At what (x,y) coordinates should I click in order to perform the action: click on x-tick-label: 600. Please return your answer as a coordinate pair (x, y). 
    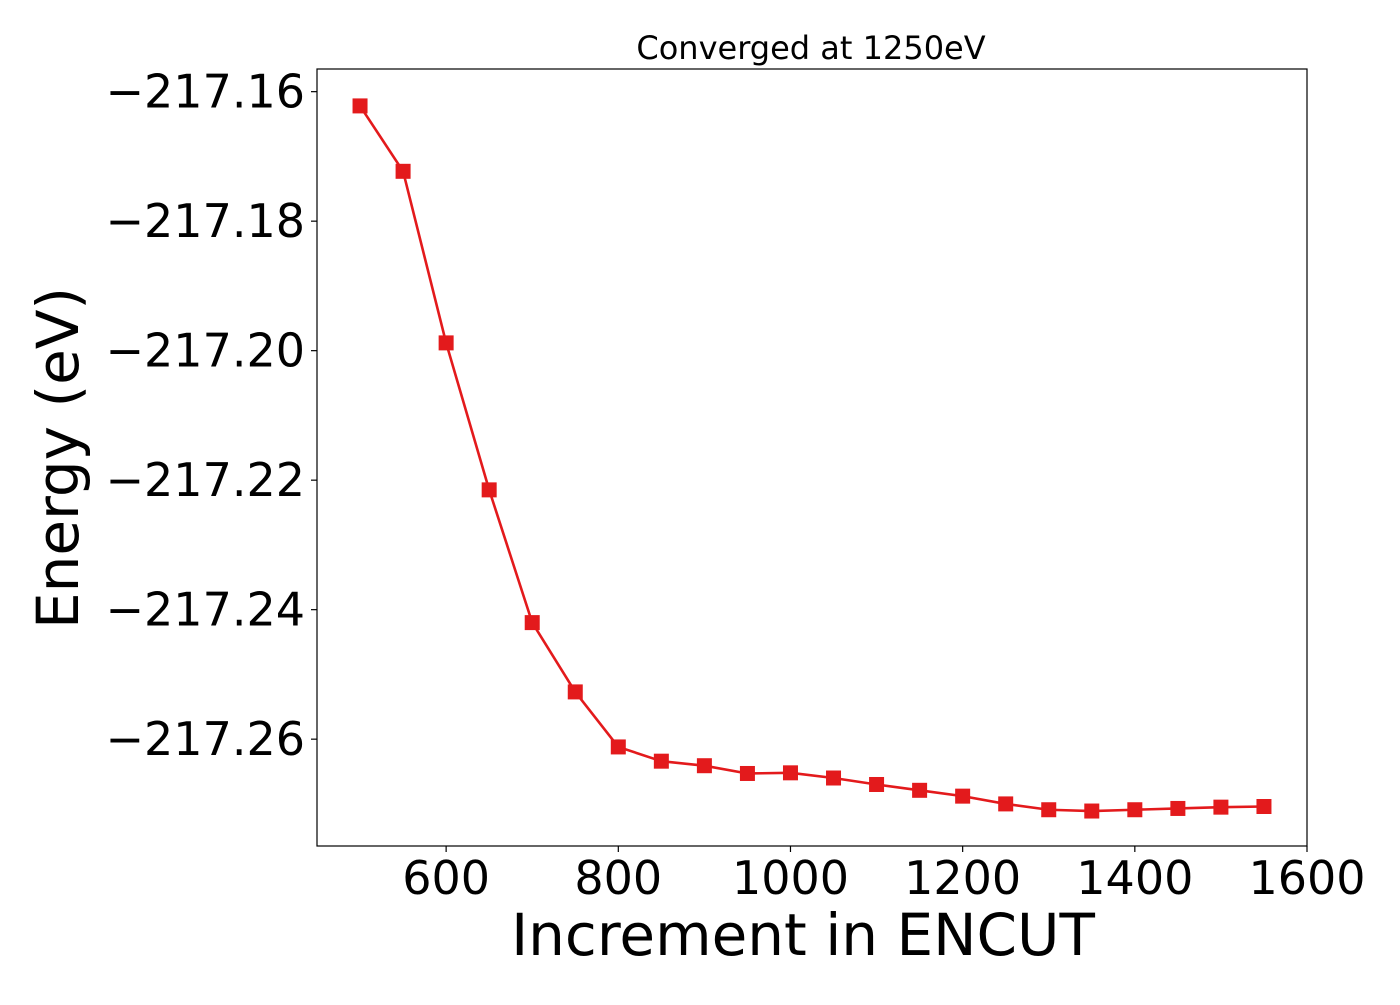
    Looking at the image, I should click on (446, 878).